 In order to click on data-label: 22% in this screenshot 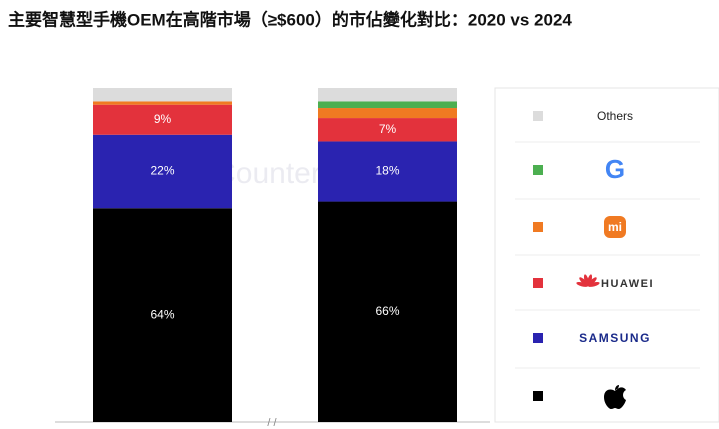, I will do `click(162, 171)`.